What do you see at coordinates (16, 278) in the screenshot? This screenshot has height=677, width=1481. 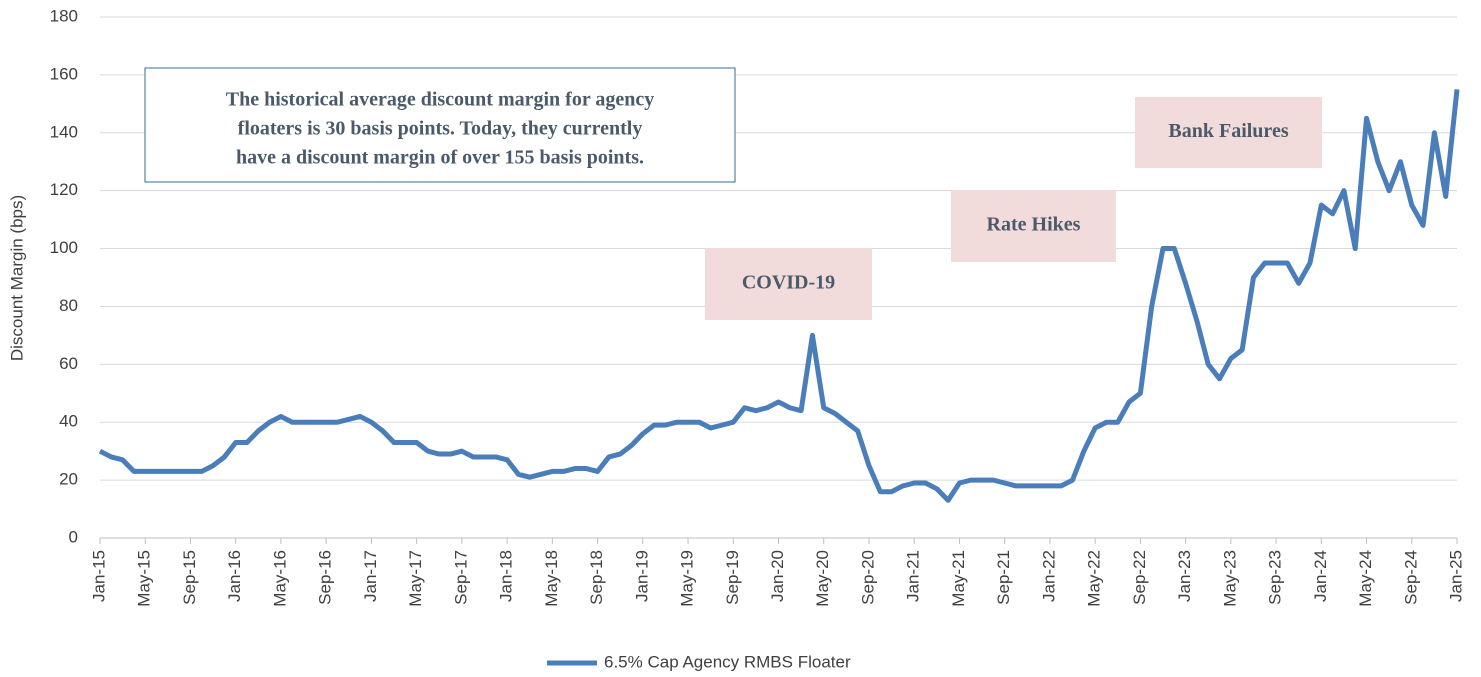 I see `y-axis-label: Discount Margin (bps)` at bounding box center [16, 278].